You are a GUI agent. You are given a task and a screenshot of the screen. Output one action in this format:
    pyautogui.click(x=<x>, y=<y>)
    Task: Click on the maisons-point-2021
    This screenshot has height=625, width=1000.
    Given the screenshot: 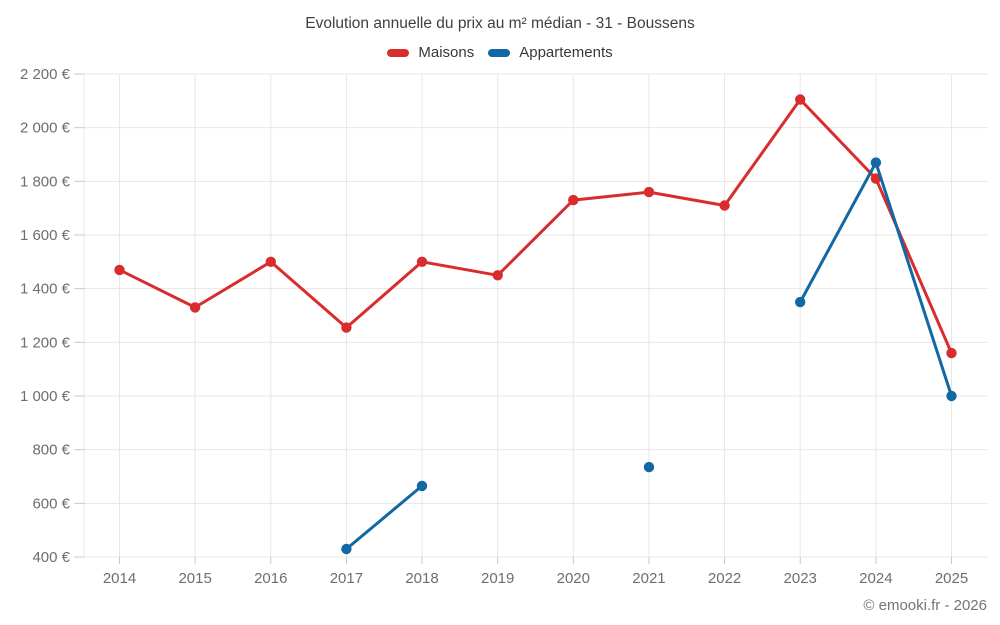 What is the action you would take?
    pyautogui.click(x=649, y=192)
    